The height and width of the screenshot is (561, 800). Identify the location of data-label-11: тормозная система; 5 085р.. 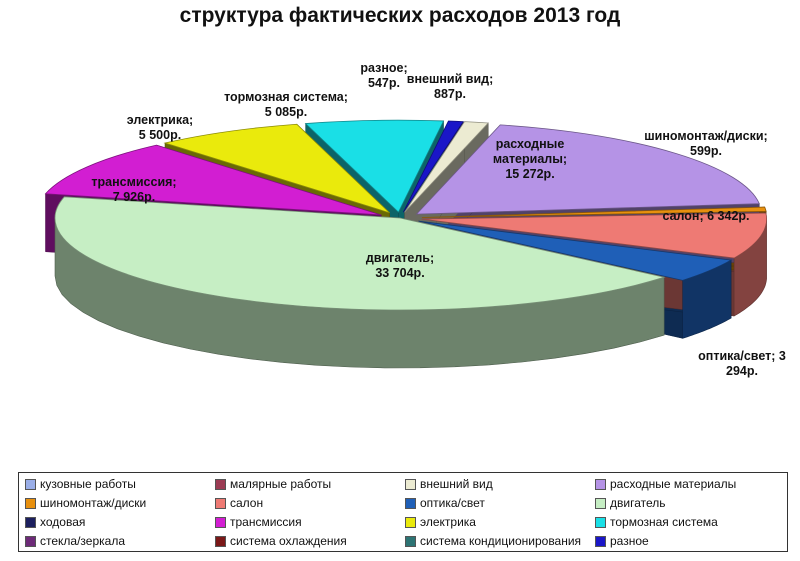
(286, 104).